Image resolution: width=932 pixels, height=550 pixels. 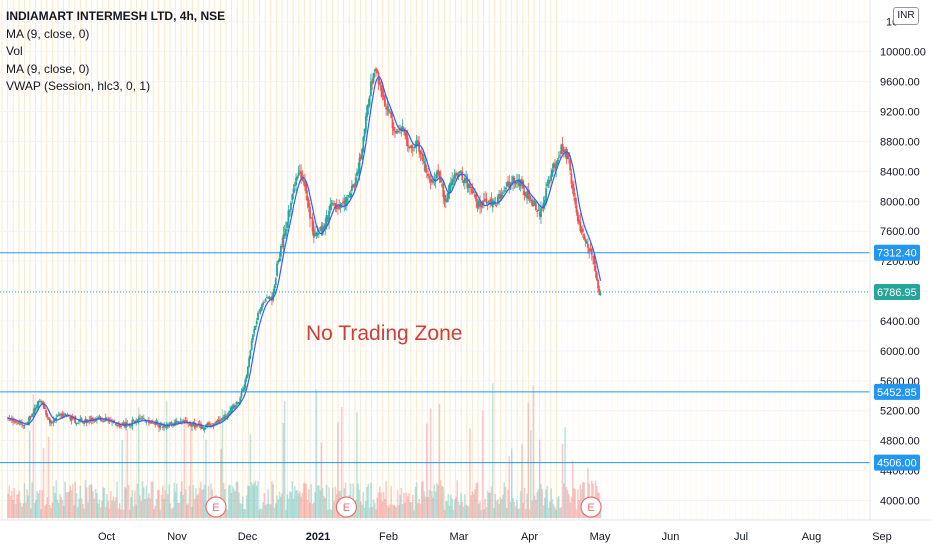 What do you see at coordinates (78, 86) in the screenshot?
I see `legend-line-vwap: VWAP (Session, hlc3, 0, 1)` at bounding box center [78, 86].